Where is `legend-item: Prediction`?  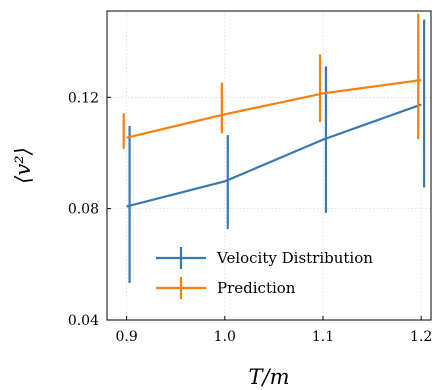 legend-item: Prediction is located at coordinates (226, 288).